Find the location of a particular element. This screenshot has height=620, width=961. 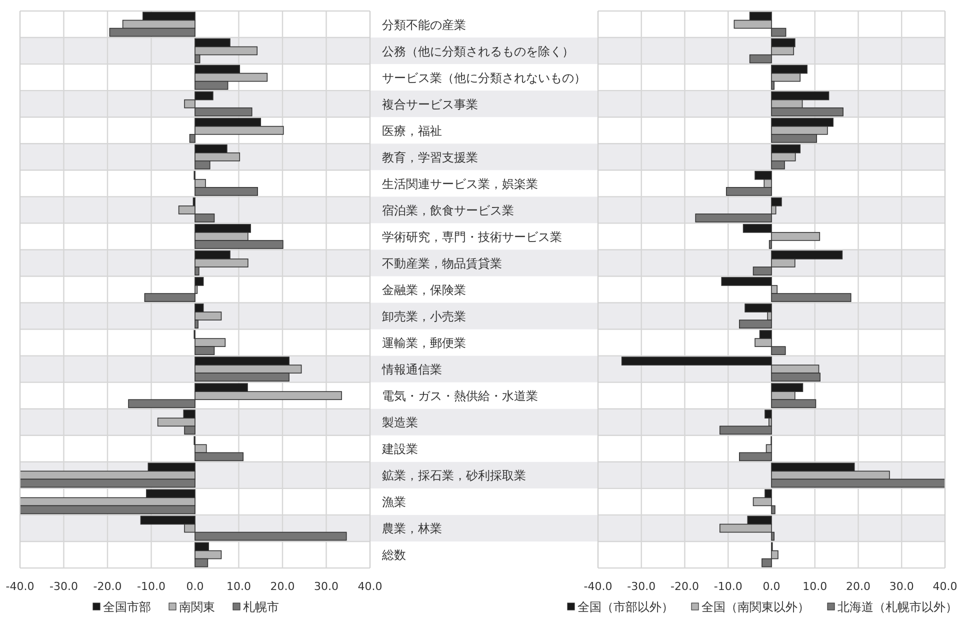

y-tick-label: 学術研究，専門・技術サービス業 is located at coordinates (472, 237).